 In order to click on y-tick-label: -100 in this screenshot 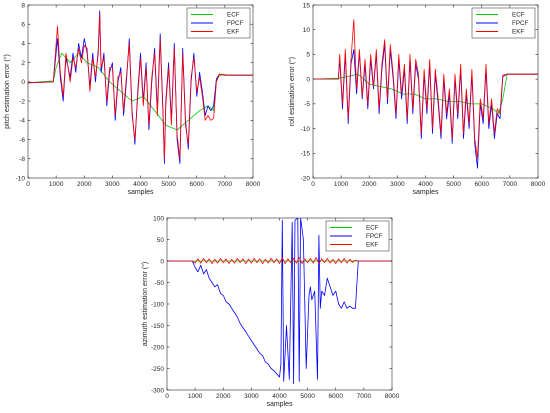, I will do `click(157, 304)`.